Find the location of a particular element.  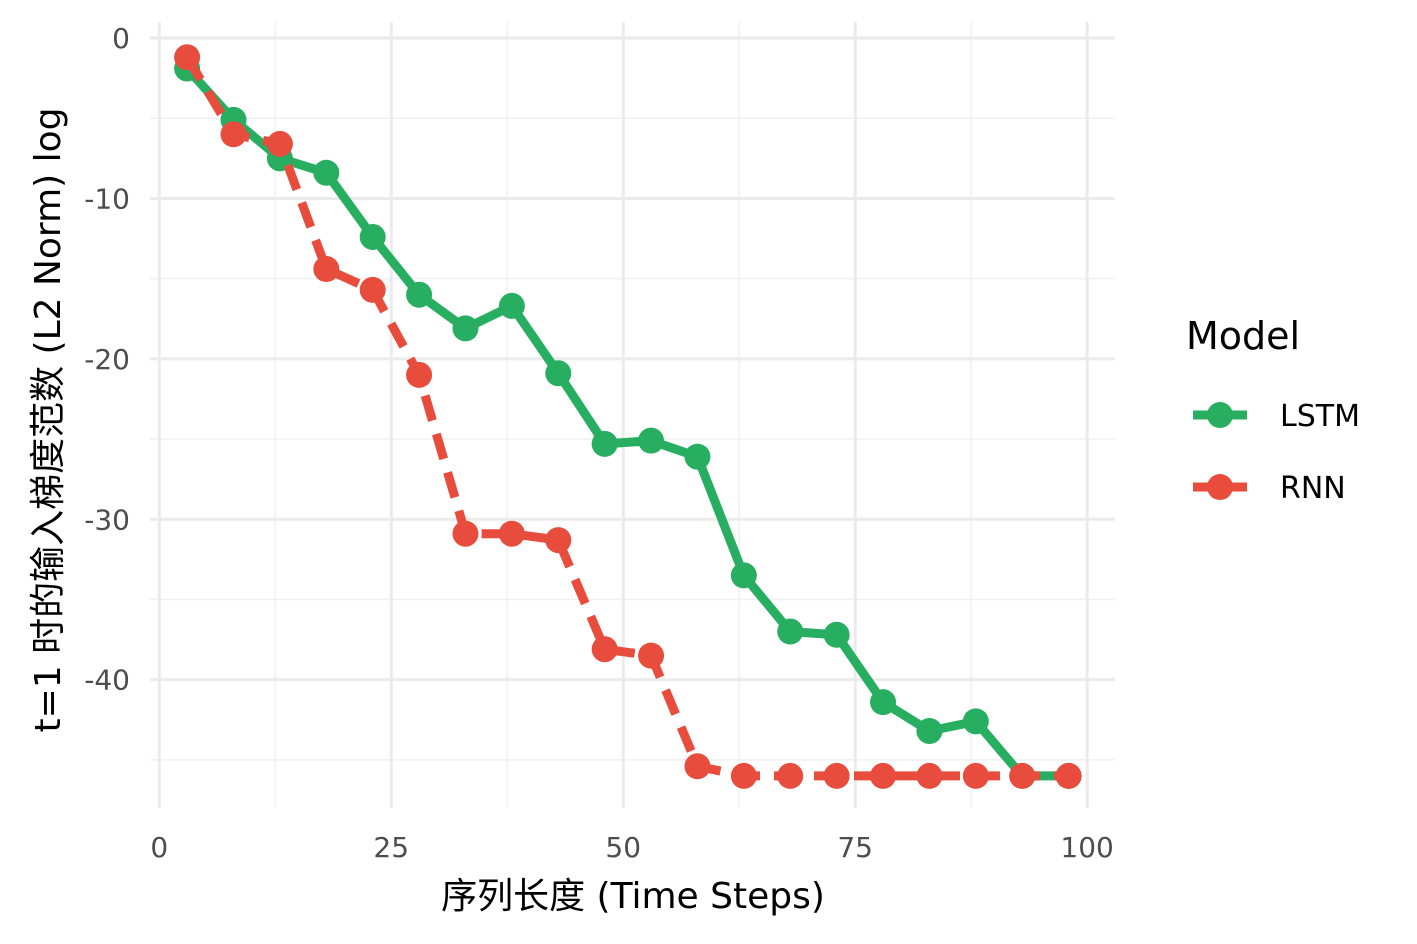

legend-lstm-marker is located at coordinates (1220, 415).